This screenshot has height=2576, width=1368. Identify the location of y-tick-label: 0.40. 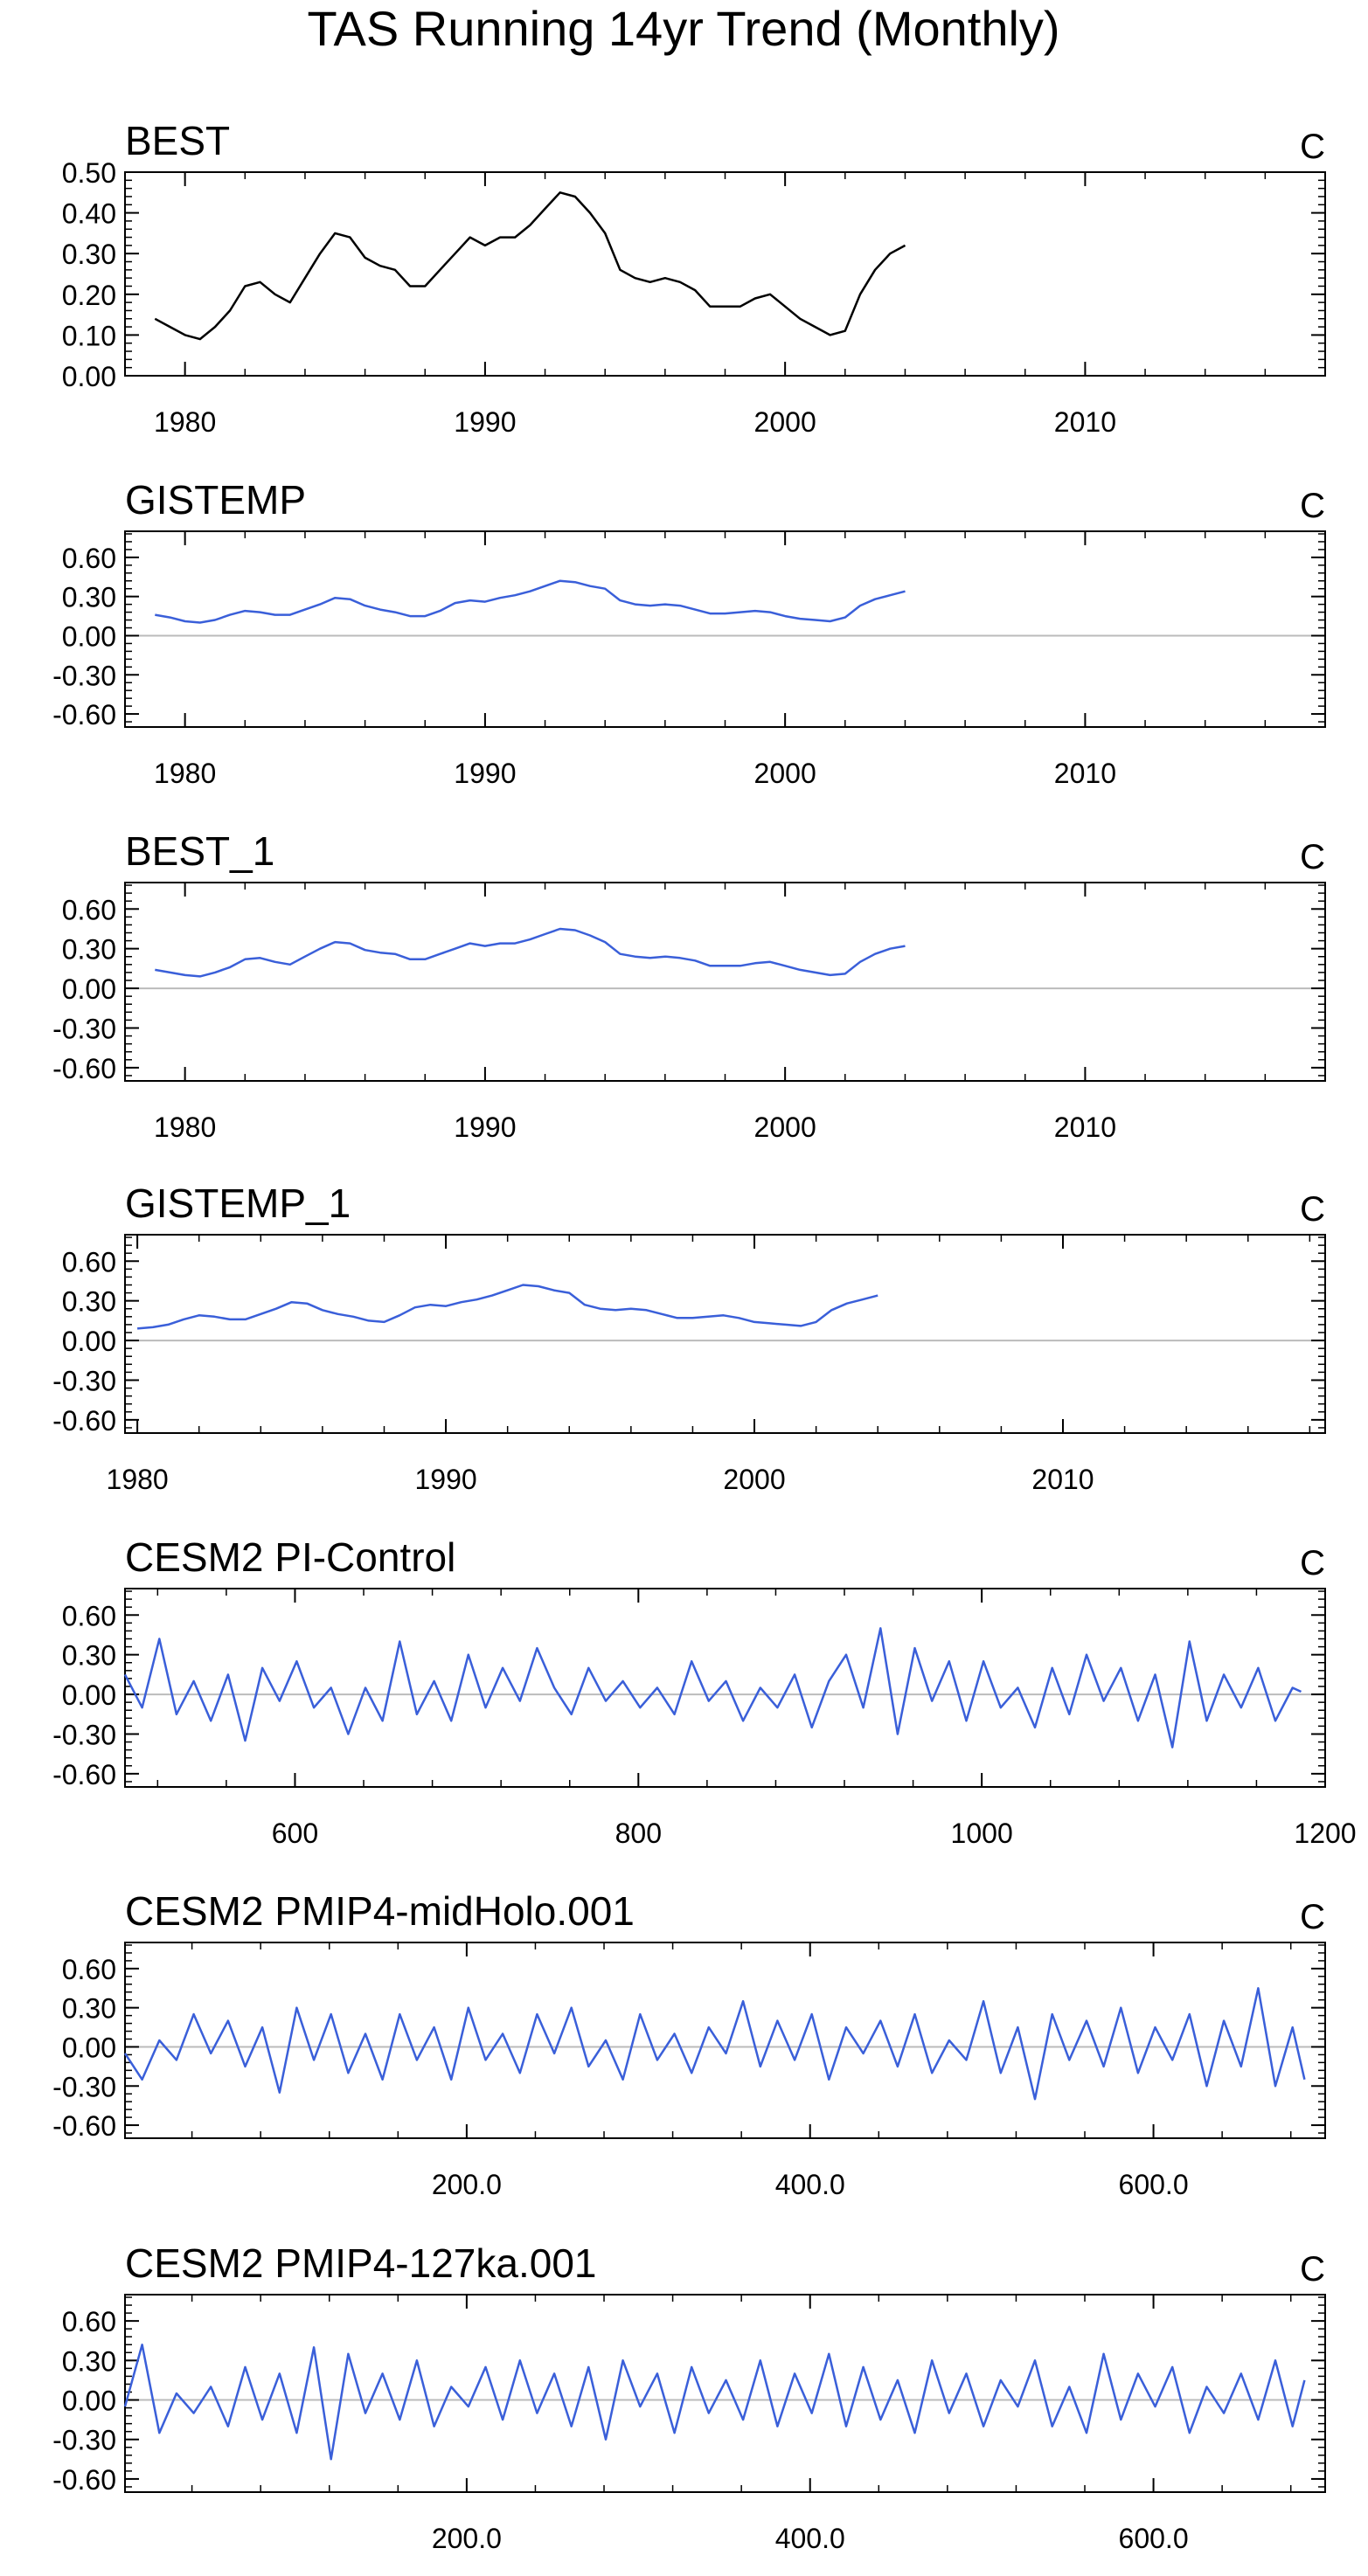
(89, 214).